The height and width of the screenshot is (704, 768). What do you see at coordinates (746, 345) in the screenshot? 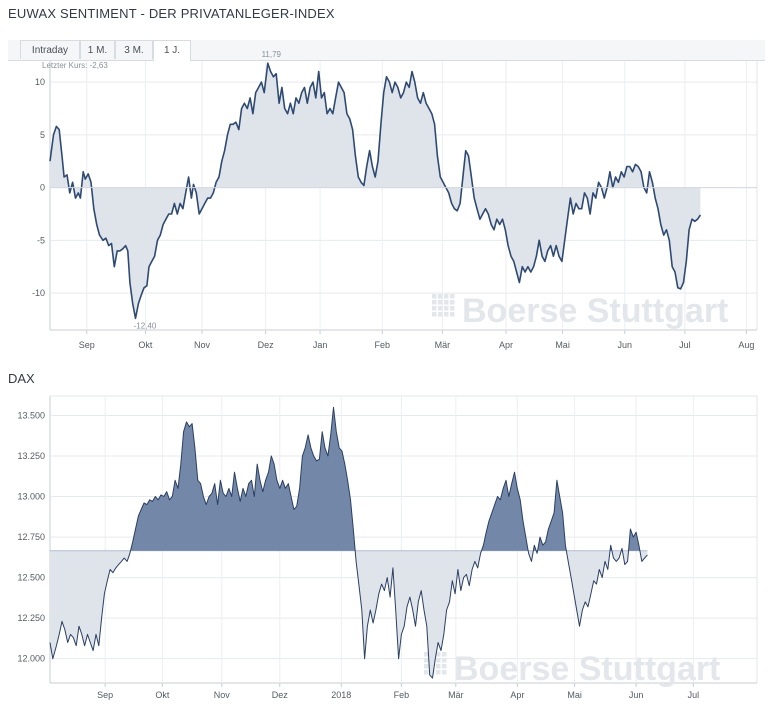
I see `chart1-xtick-label: Aug` at bounding box center [746, 345].